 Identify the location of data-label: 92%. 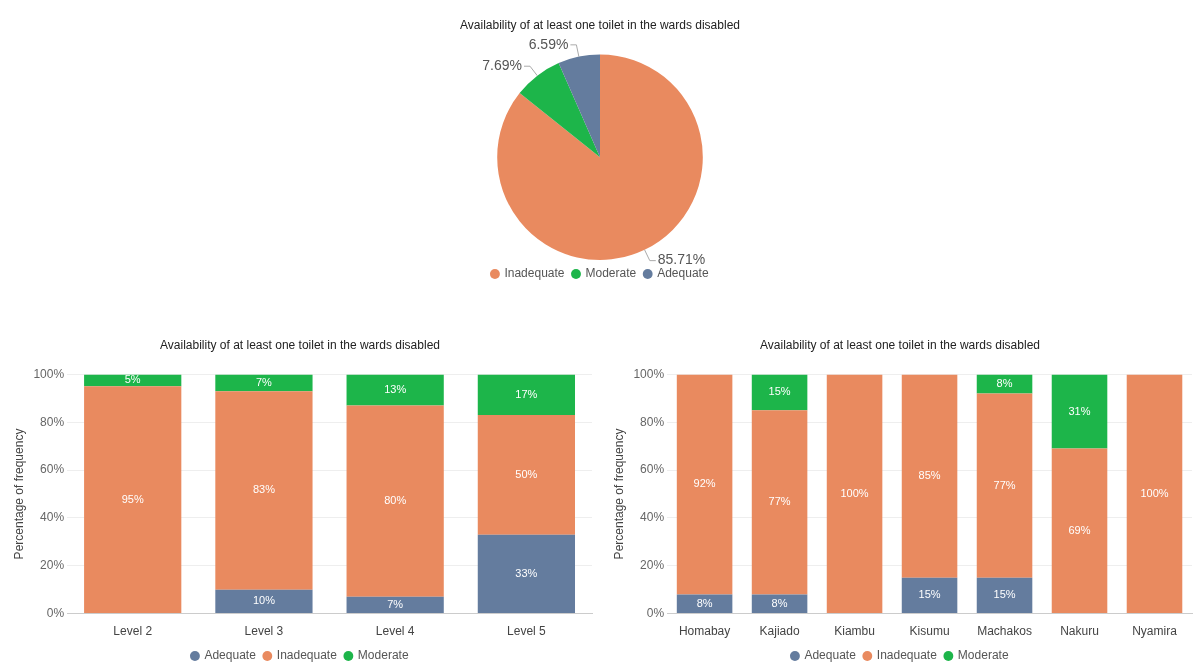
(704, 483).